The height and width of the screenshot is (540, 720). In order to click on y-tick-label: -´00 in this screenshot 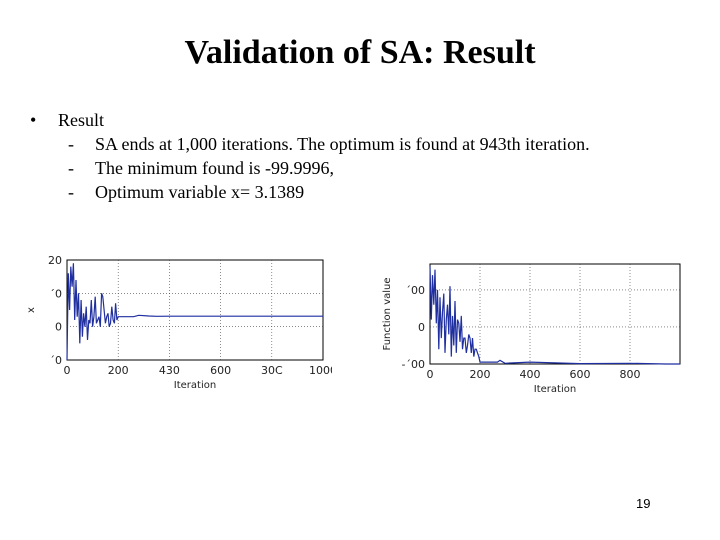, I will do `click(413, 364)`.